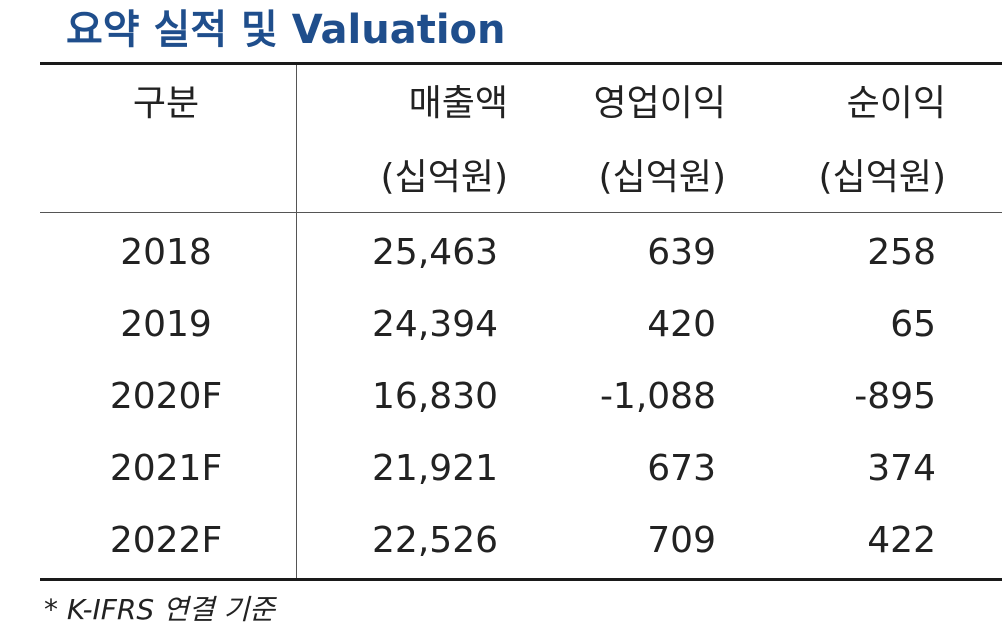 The width and height of the screenshot is (1002, 635). I want to click on header-sales: 매출액, so click(458, 103).